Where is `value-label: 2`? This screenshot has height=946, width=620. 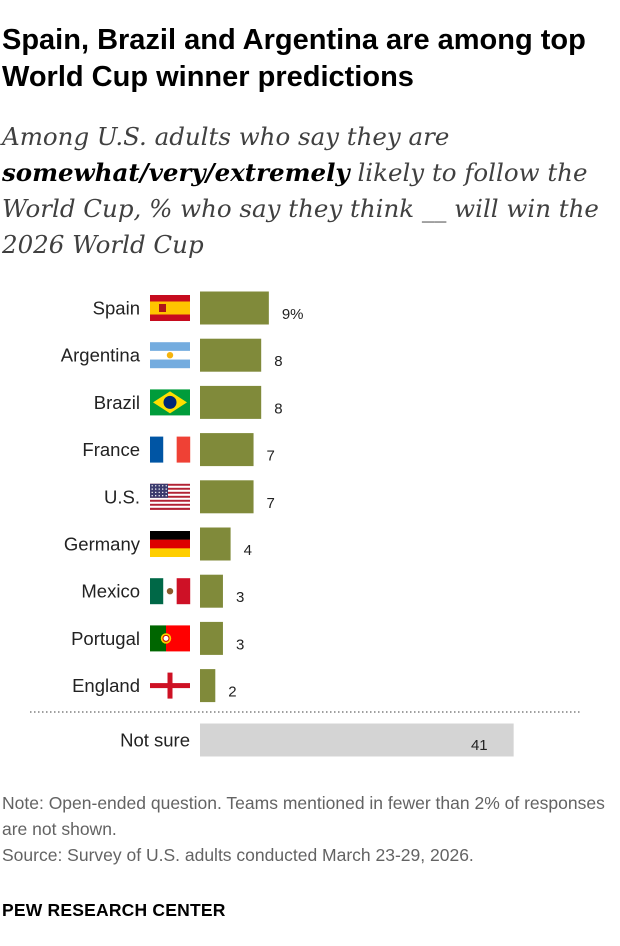 value-label: 2 is located at coordinates (232, 692).